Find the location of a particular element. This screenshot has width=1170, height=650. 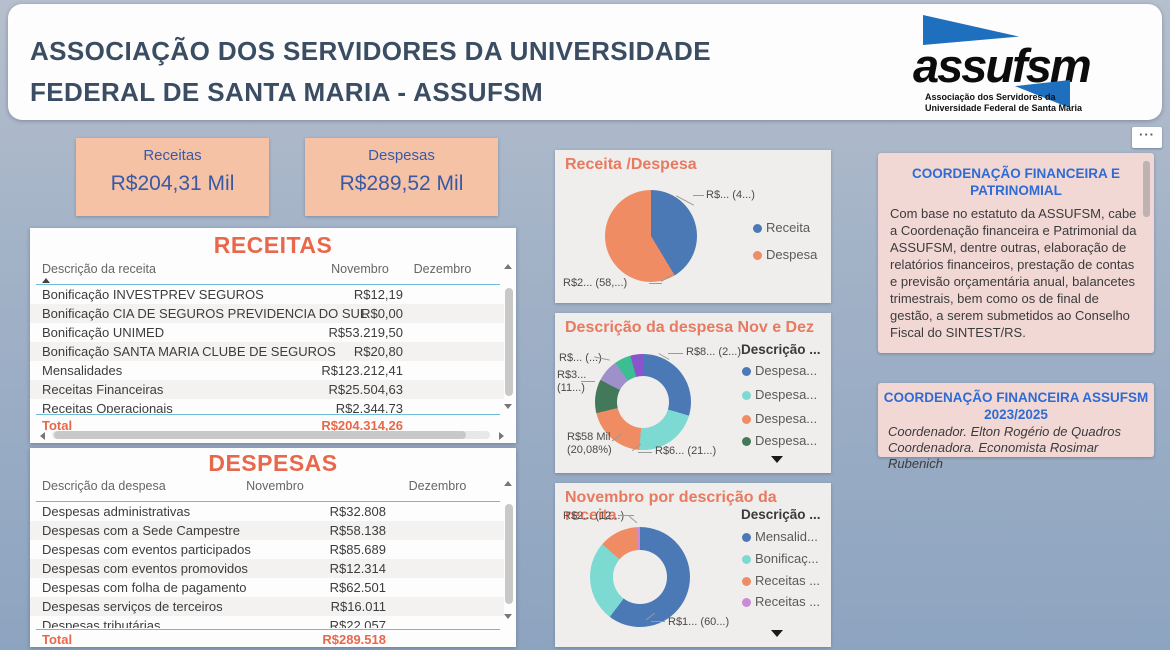

kpi-value: R$204,31 Mil is located at coordinates (172, 183).